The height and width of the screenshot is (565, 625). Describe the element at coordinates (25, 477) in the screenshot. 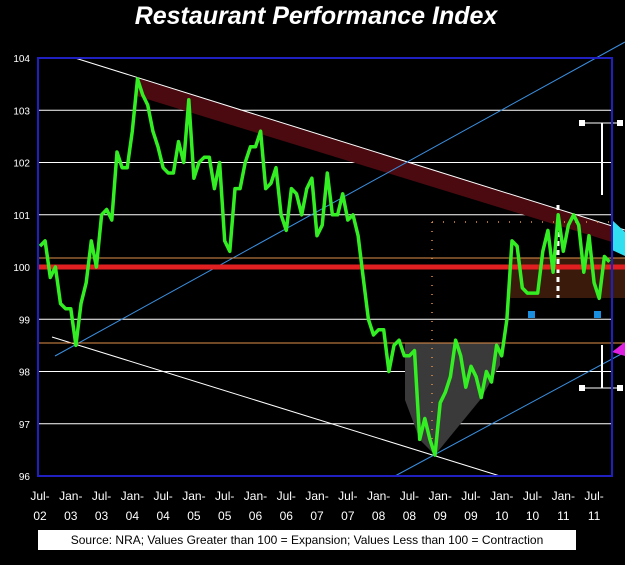

I see `y-tick-label: 96` at that location.